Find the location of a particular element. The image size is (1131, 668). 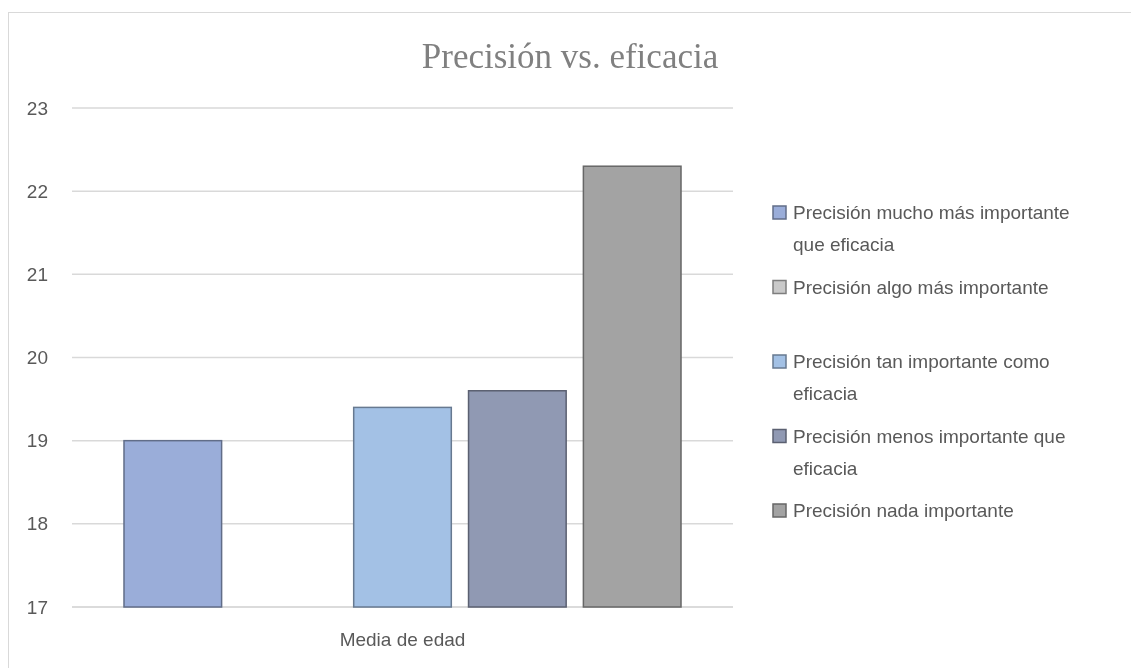

legend-label: Precisión tan importante como eficacia is located at coordinates (921, 377).